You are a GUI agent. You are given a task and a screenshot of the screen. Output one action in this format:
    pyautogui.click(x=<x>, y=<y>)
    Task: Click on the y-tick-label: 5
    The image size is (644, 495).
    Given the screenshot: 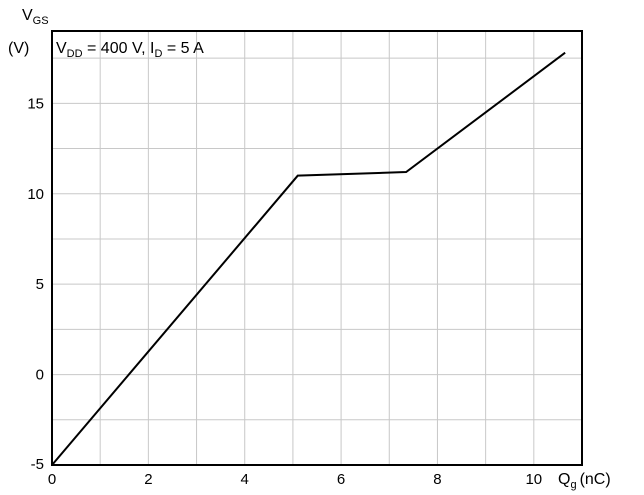 What is the action you would take?
    pyautogui.click(x=40, y=284)
    